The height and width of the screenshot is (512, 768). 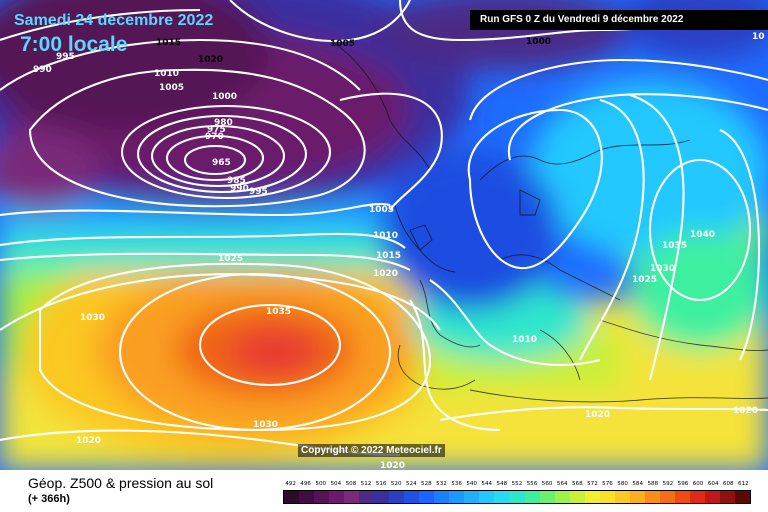 I want to click on scale-label: 560, so click(x=547, y=484).